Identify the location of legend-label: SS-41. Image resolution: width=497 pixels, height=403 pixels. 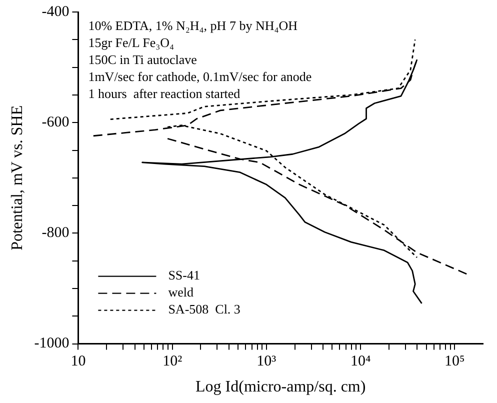
(184, 275).